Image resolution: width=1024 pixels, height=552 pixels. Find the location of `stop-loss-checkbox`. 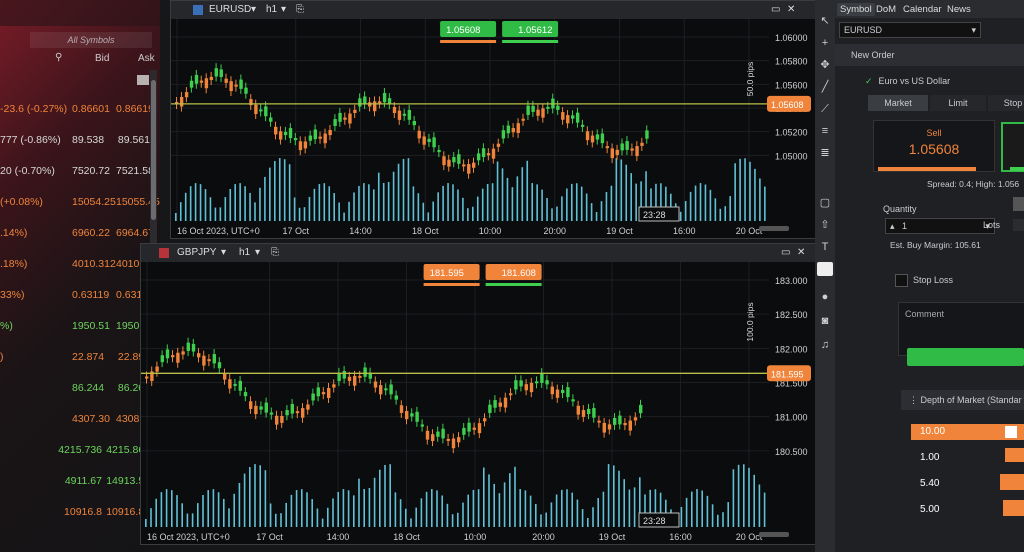

stop-loss-checkbox is located at coordinates (901, 280).